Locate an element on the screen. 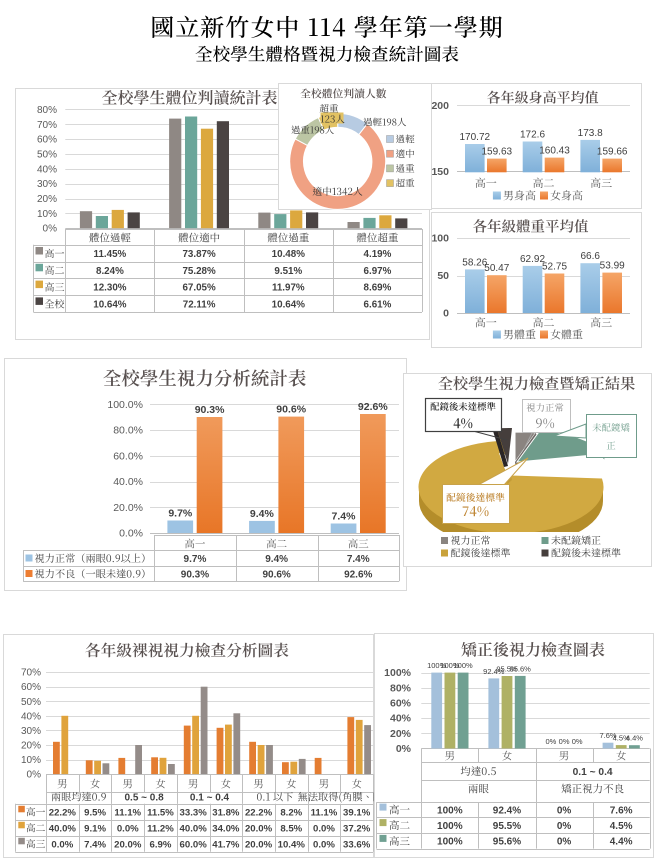 Image resolution: width=654 pixels, height=864 pixels. svg-text: 52.75 is located at coordinates (554, 267).